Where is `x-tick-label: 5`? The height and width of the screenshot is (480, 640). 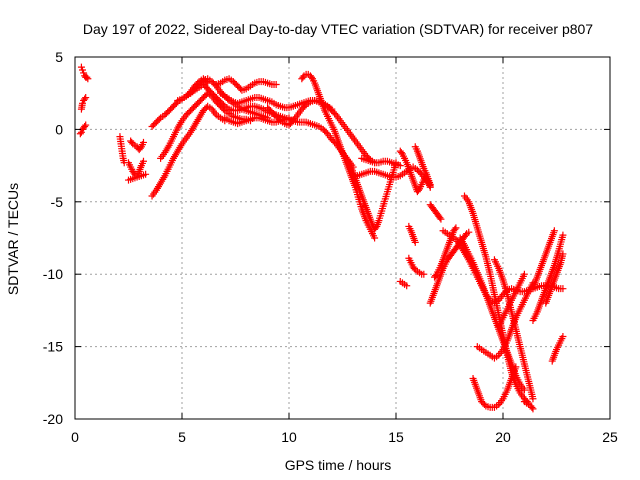
x-tick-label: 5 is located at coordinates (182, 437).